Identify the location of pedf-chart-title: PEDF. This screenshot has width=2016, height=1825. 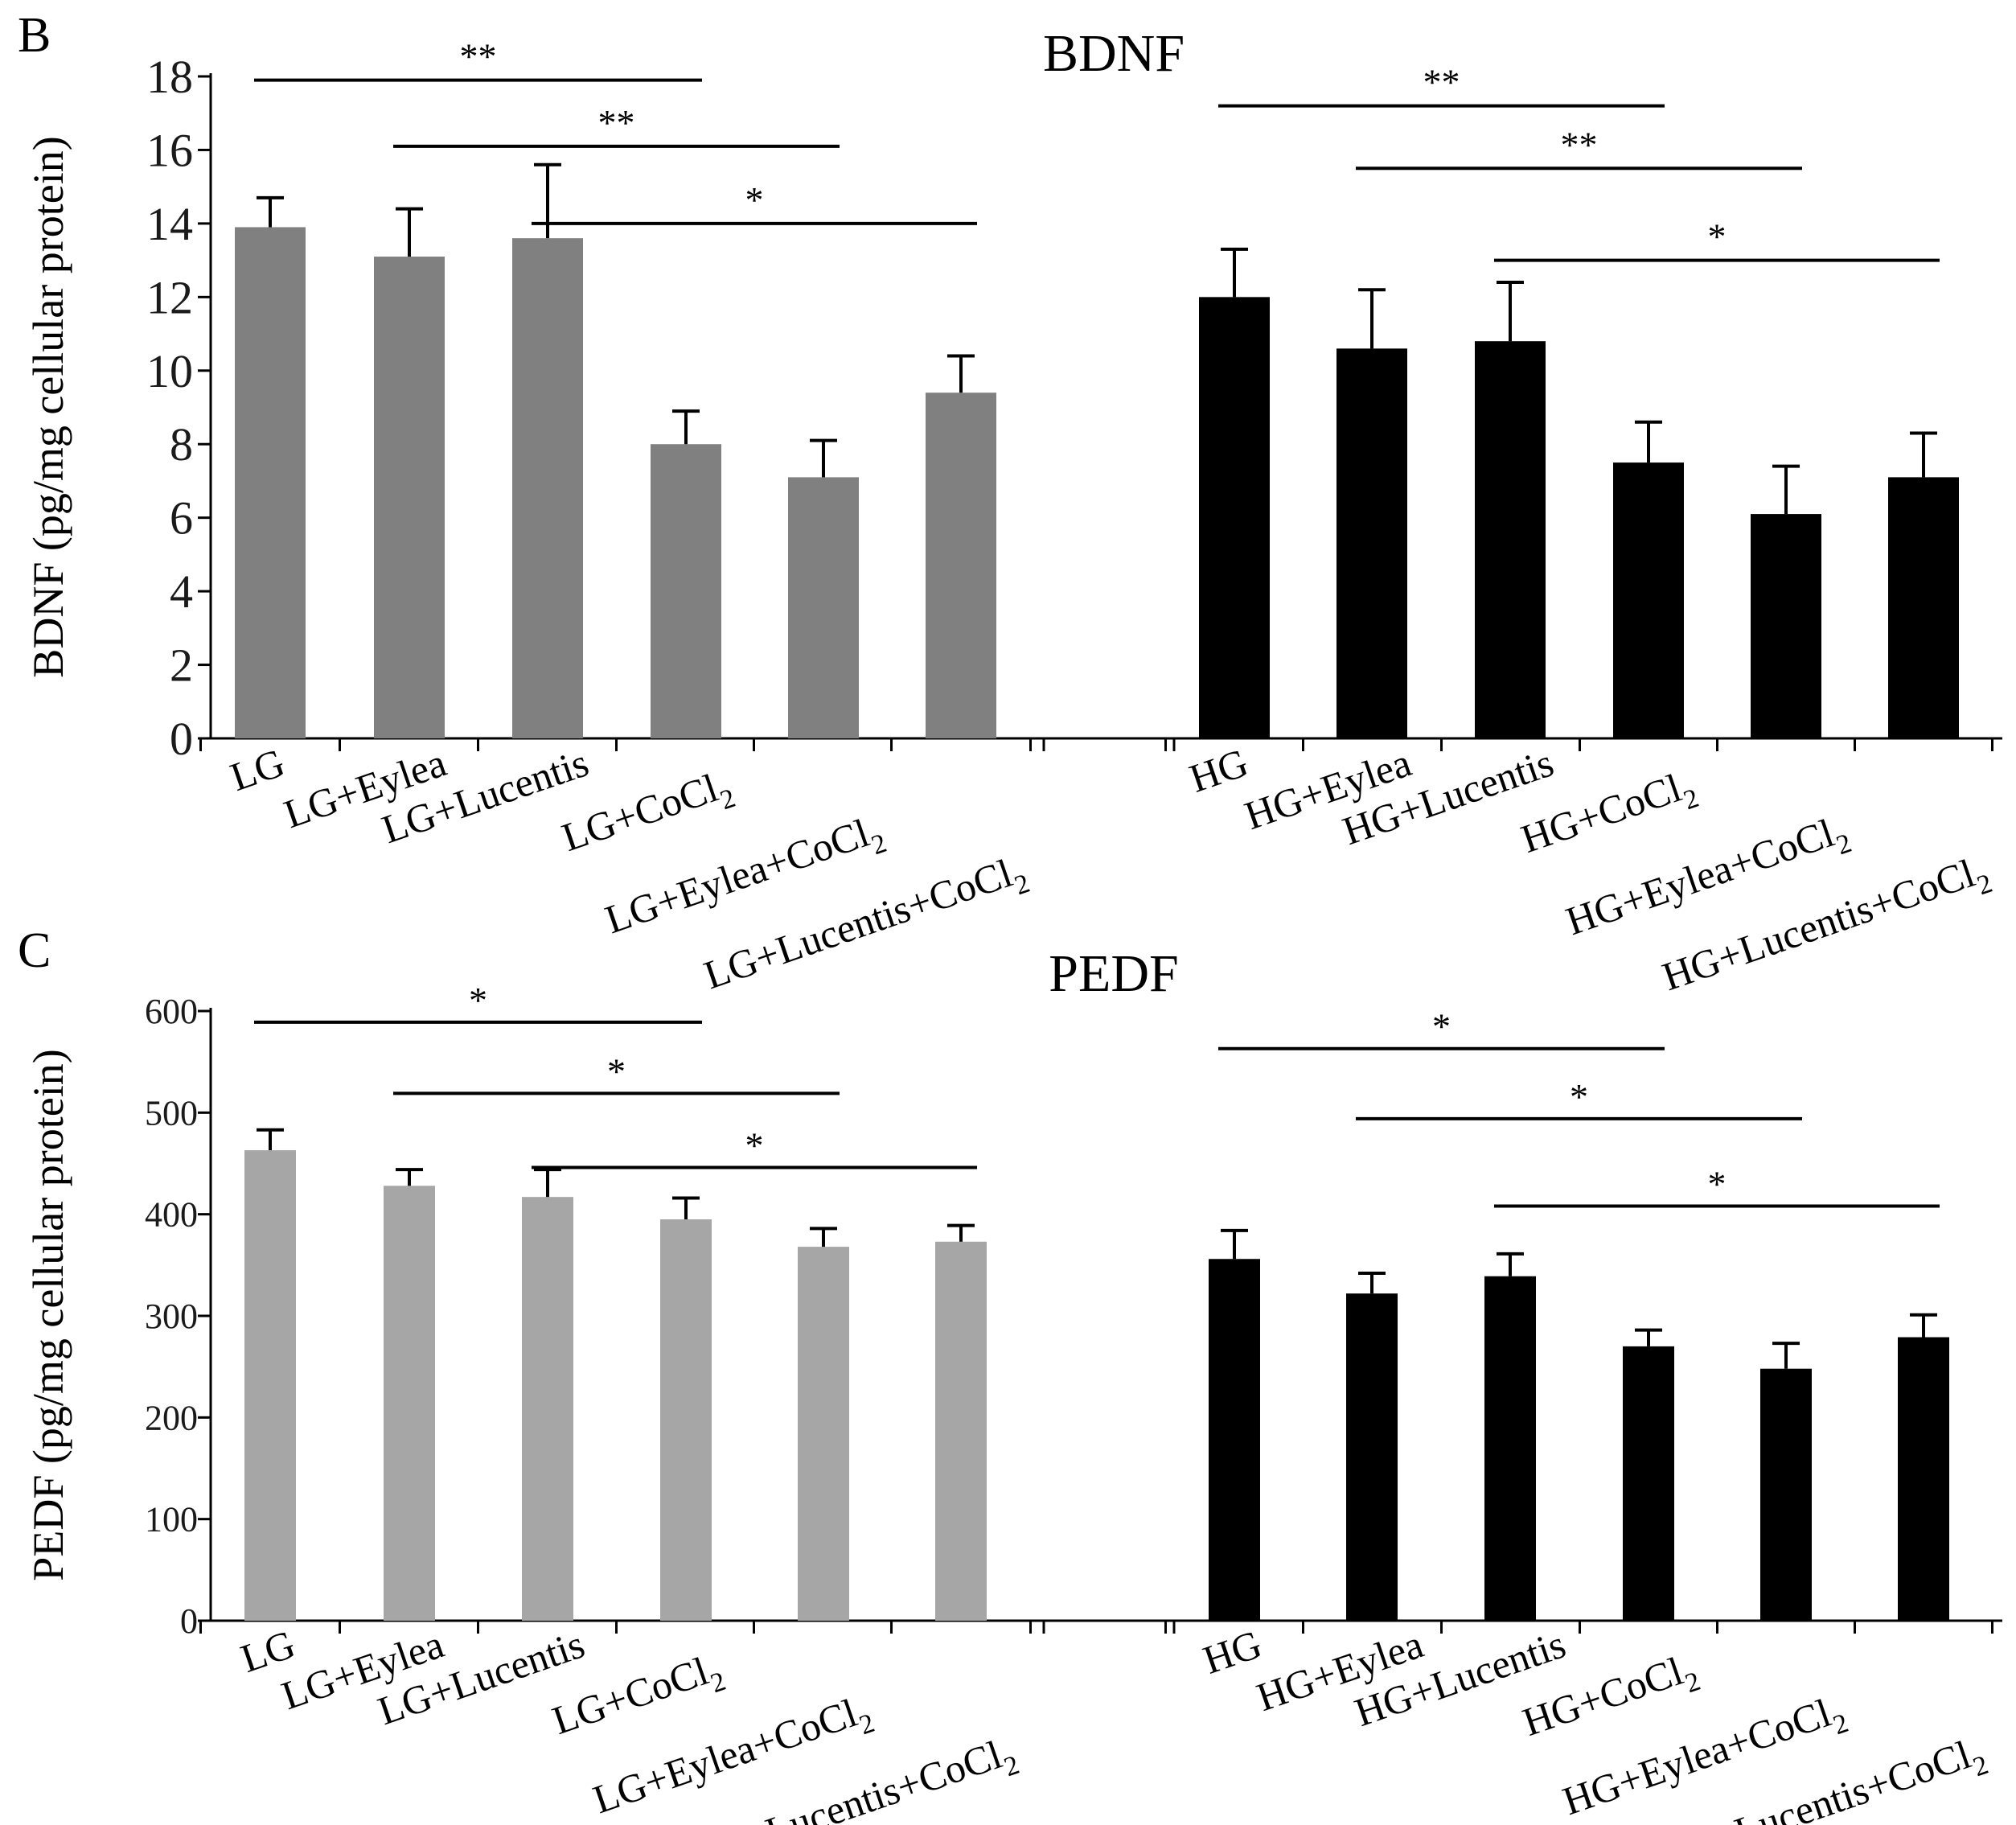
(1113, 973).